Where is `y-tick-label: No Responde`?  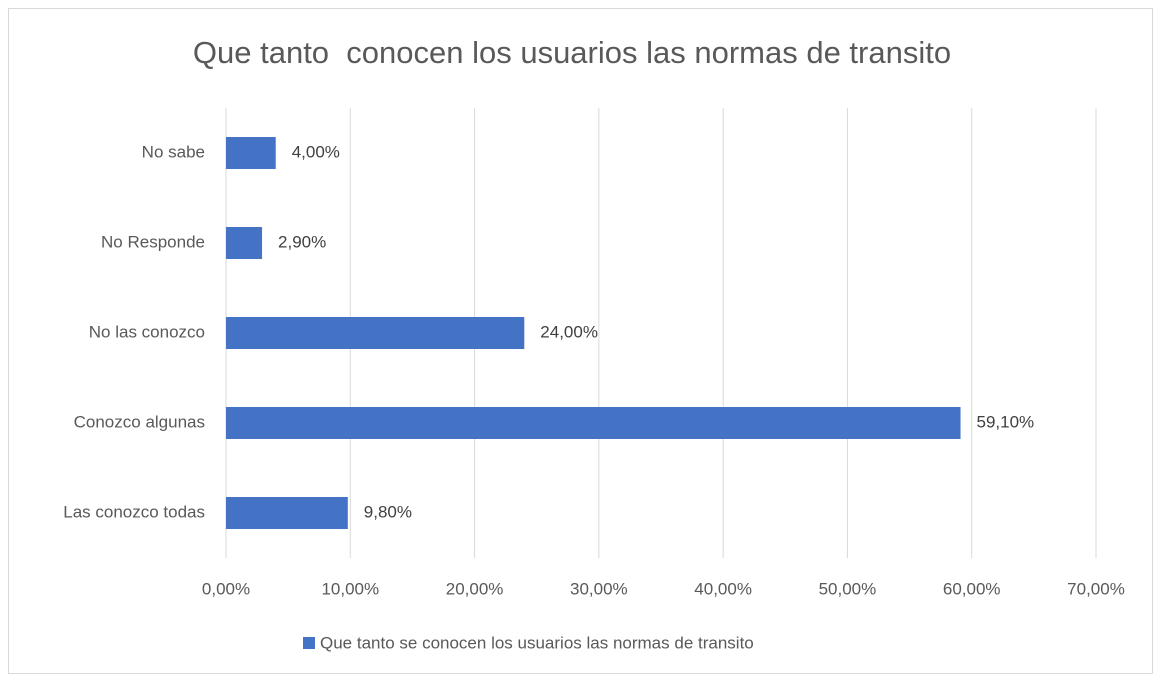
y-tick-label: No Responde is located at coordinates (153, 241).